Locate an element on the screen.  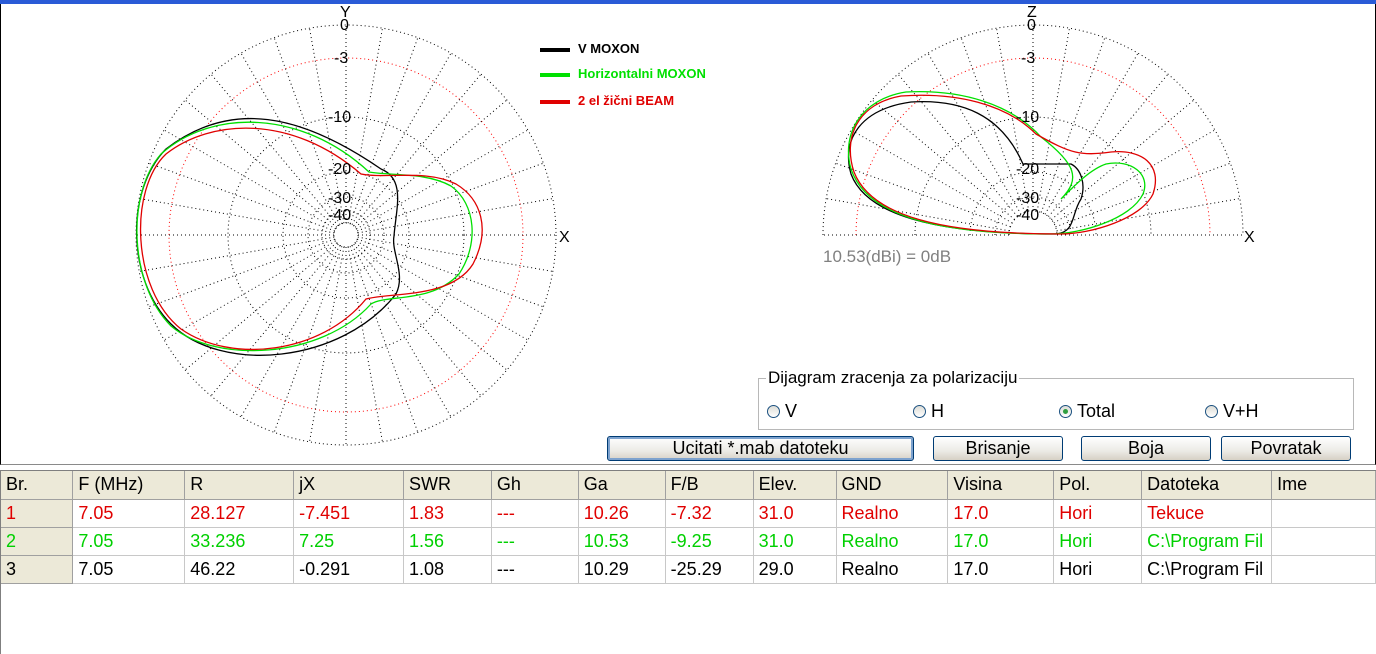
table-cell: 46.22 is located at coordinates (239, 569).